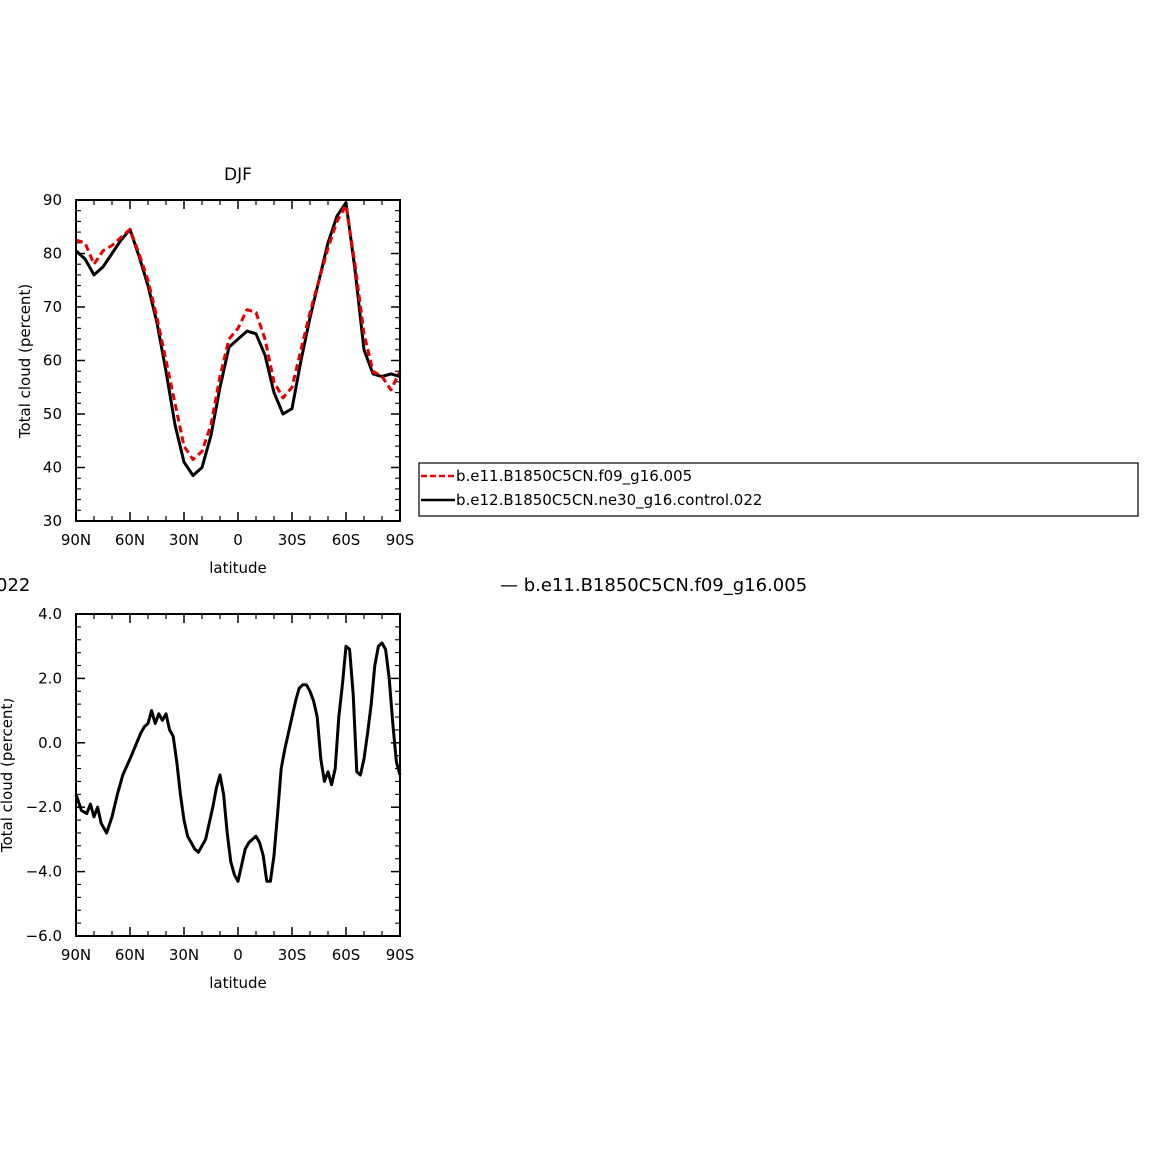 The height and width of the screenshot is (1153, 1156). I want to click on legend-box, so click(778, 489).